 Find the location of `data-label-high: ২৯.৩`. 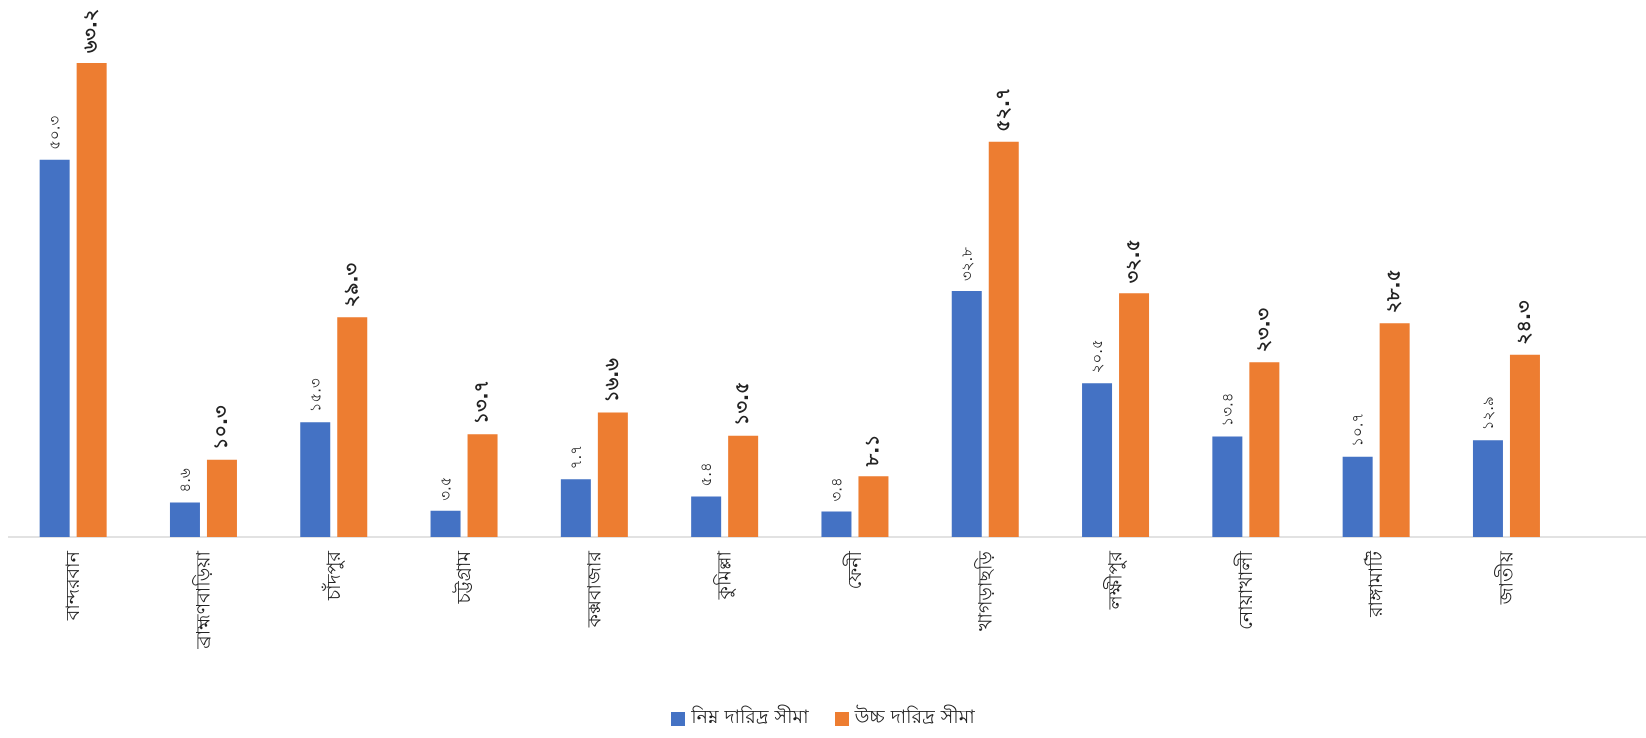

data-label-high: ২৯.৩ is located at coordinates (351, 285).